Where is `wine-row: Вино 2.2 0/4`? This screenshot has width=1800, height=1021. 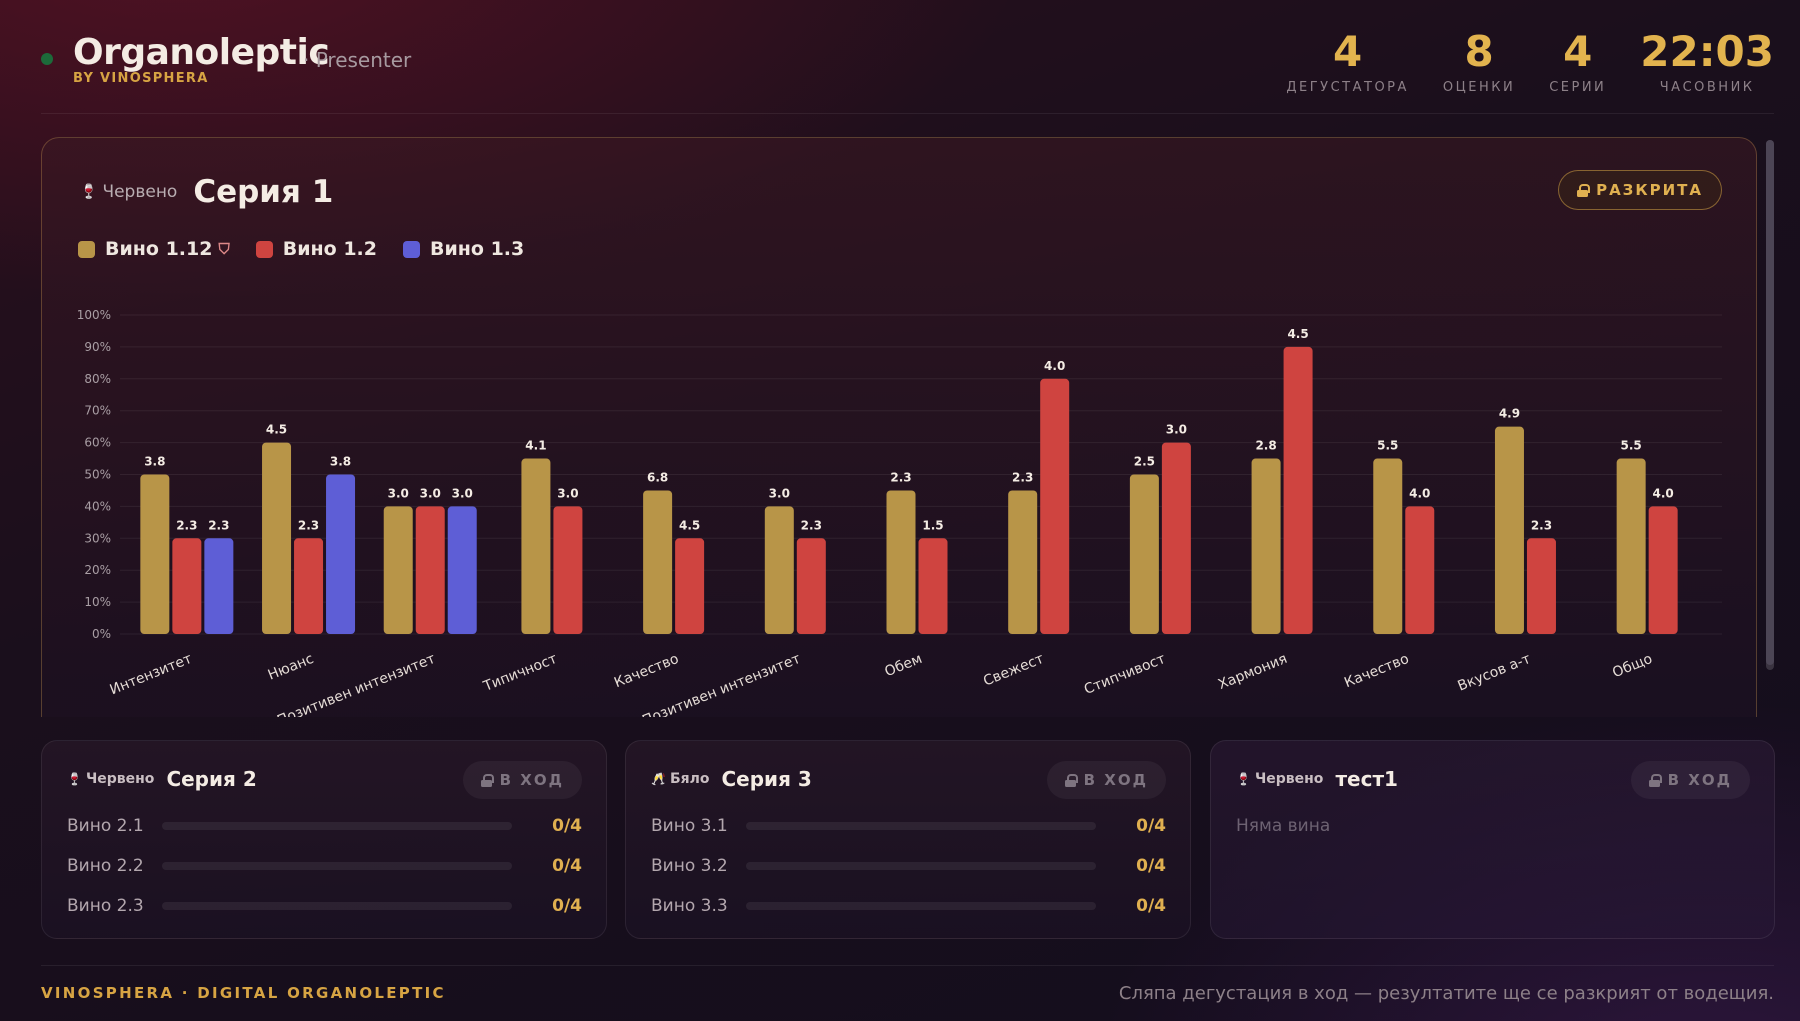 wine-row: Вино 2.2 0/4 is located at coordinates (324, 866).